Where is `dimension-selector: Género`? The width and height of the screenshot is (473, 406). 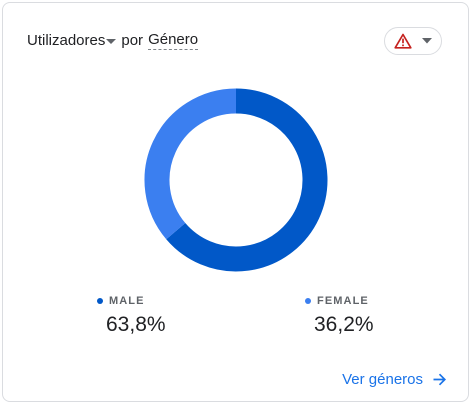
dimension-selector: Género is located at coordinates (173, 40).